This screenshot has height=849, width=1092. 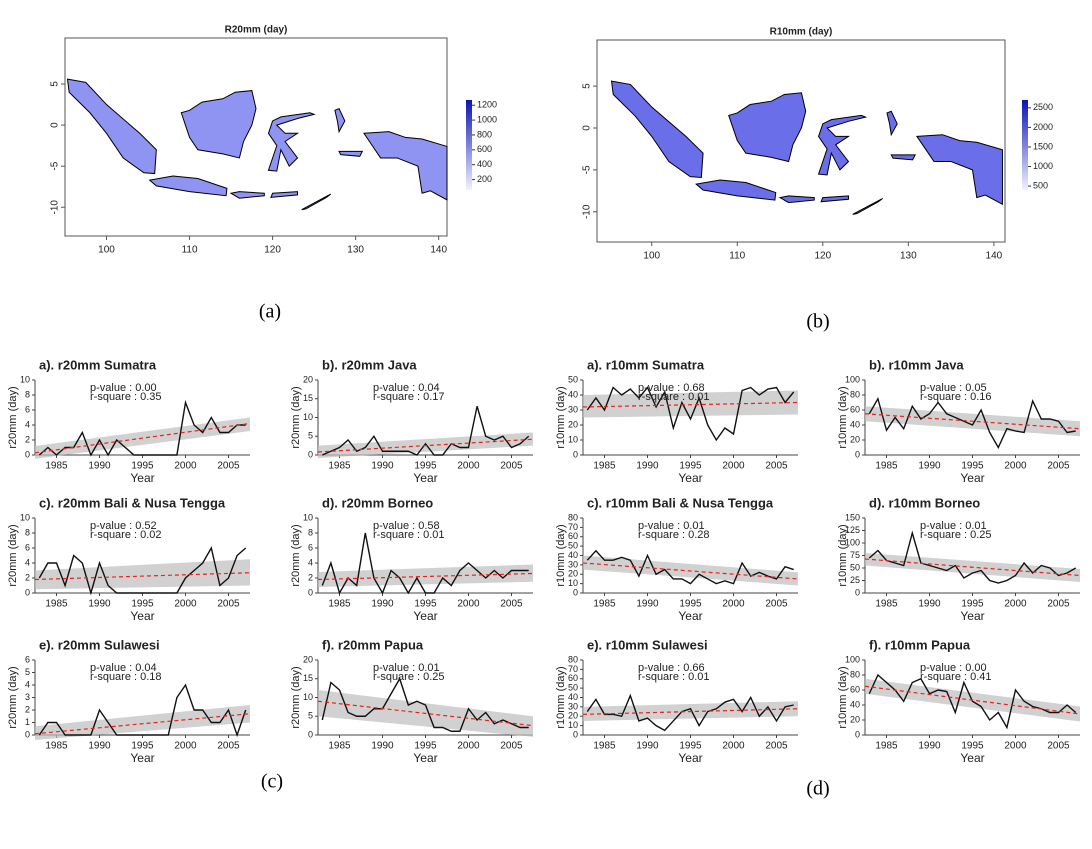 What do you see at coordinates (123, 526) in the screenshot?
I see `annotation: p-value : 0.52` at bounding box center [123, 526].